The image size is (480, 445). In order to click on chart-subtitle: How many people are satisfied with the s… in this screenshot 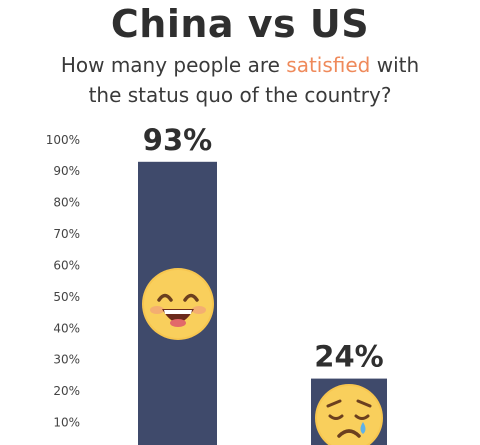, I will do `click(240, 80)`.